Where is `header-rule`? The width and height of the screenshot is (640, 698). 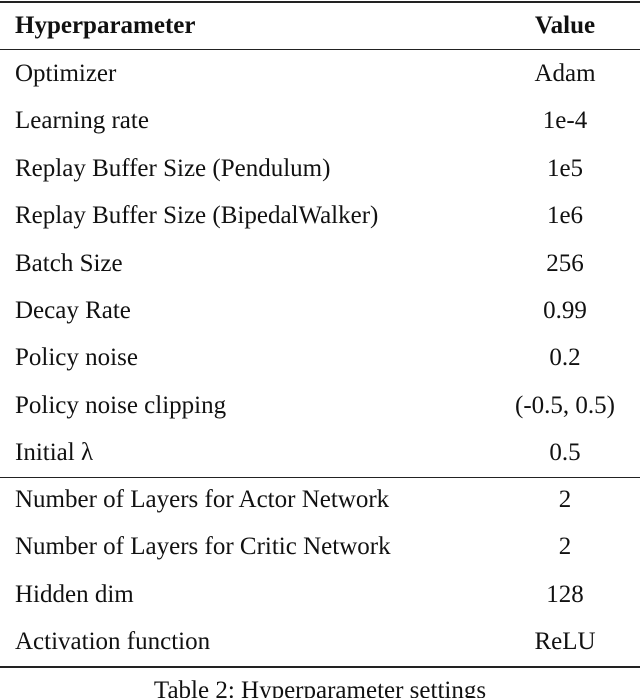 header-rule is located at coordinates (320, 49).